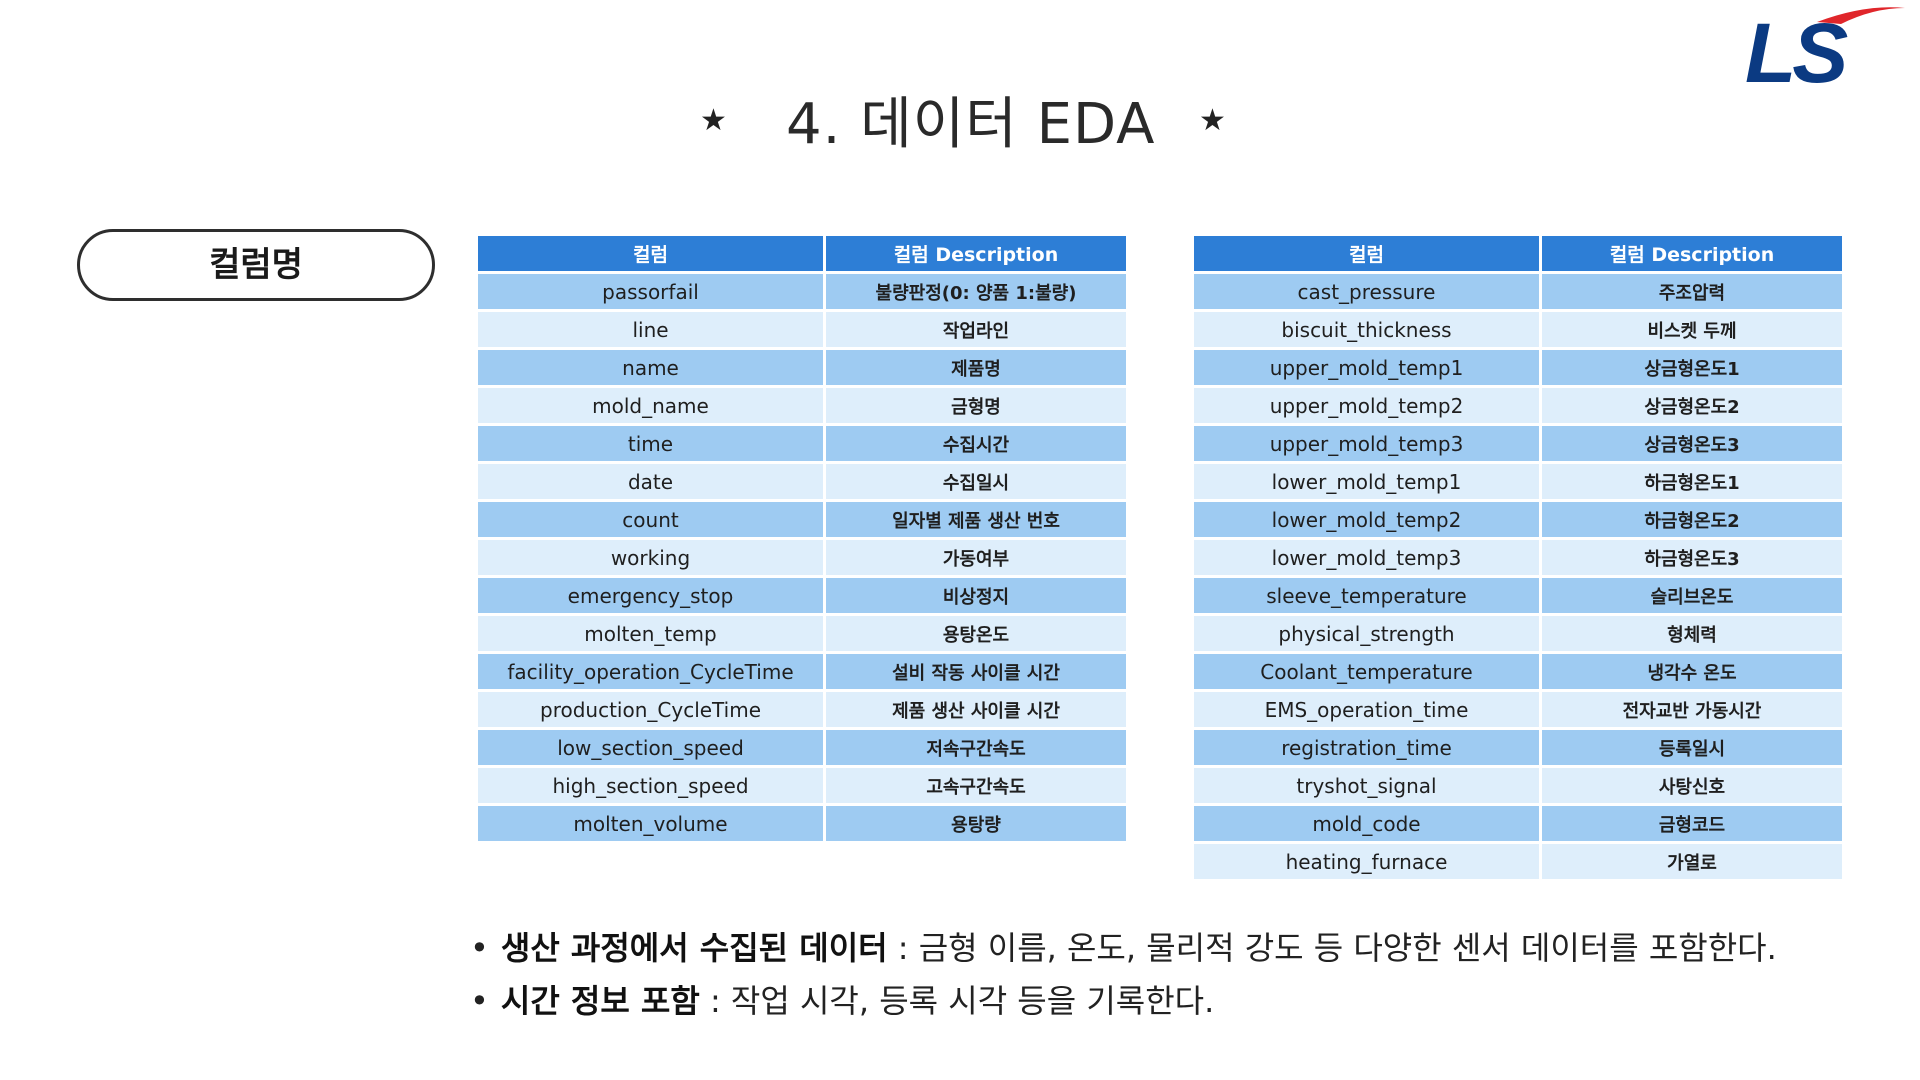 The width and height of the screenshot is (1920, 1080). What do you see at coordinates (1690, 519) in the screenshot?
I see `column-description: 하금형온도2` at bounding box center [1690, 519].